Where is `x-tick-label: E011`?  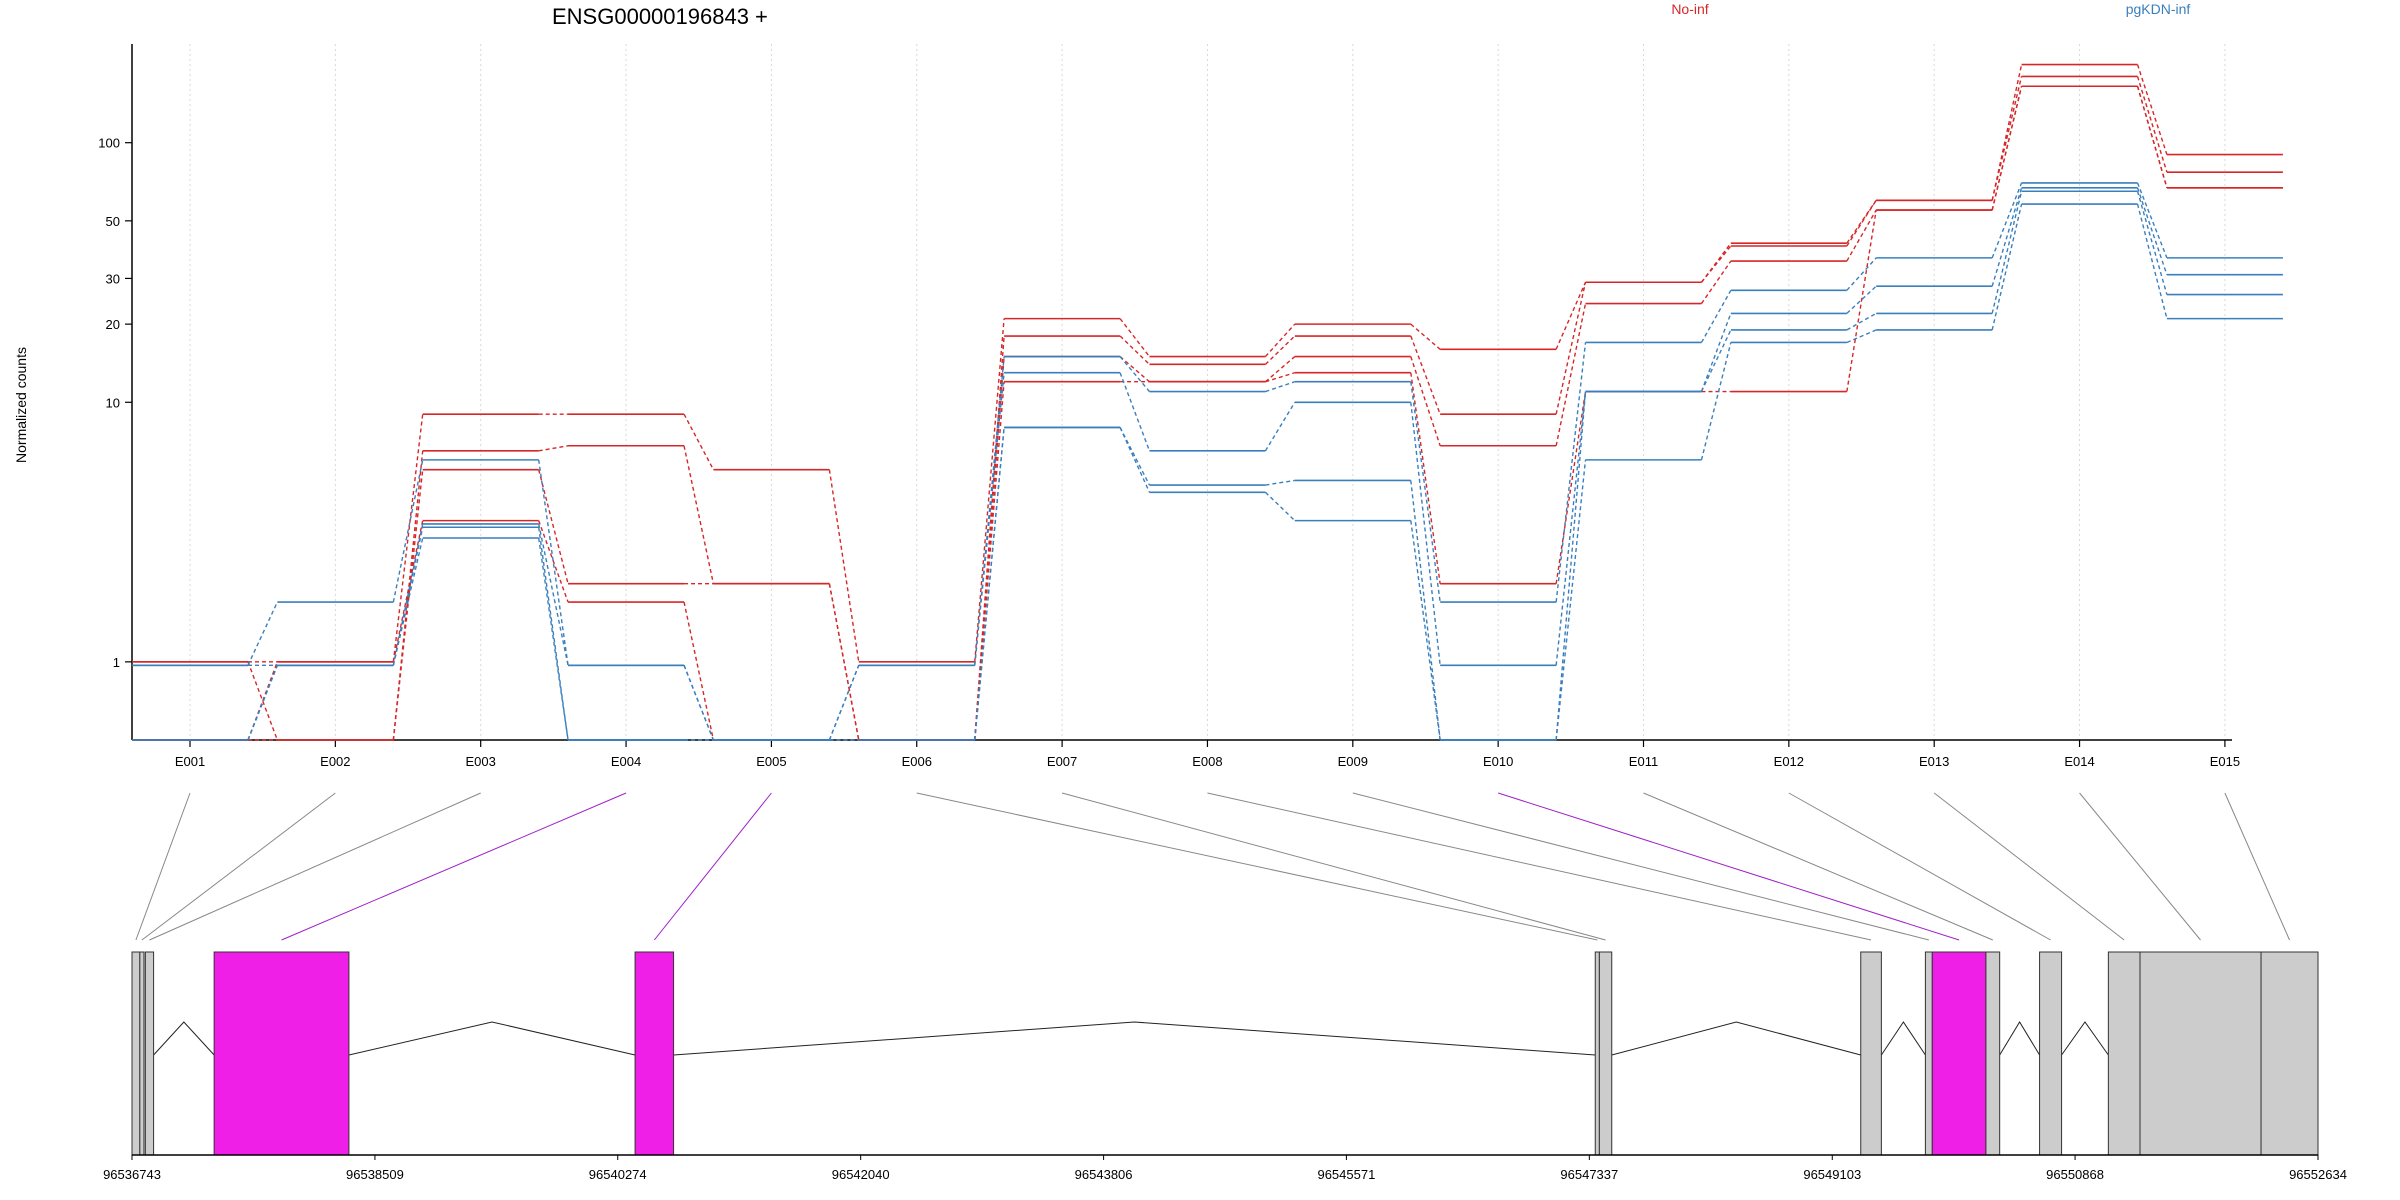 x-tick-label: E011 is located at coordinates (1643, 761).